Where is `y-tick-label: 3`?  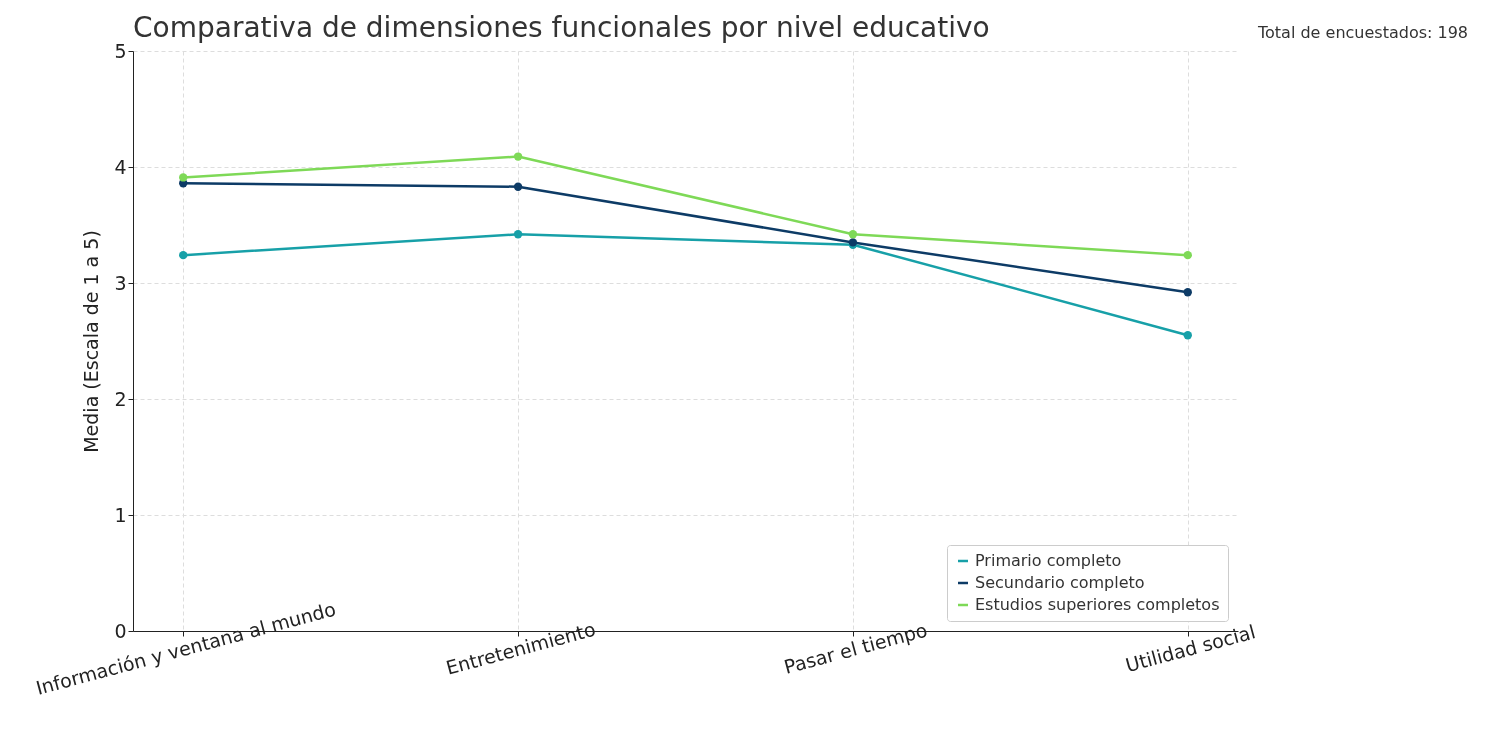
y-tick-label: 3 is located at coordinates (120, 282).